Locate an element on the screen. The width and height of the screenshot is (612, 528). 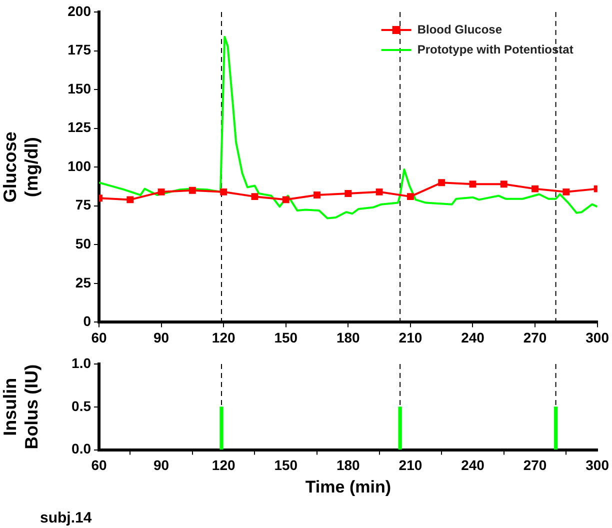
legend-label: Blood Glucose is located at coordinates (459, 29).